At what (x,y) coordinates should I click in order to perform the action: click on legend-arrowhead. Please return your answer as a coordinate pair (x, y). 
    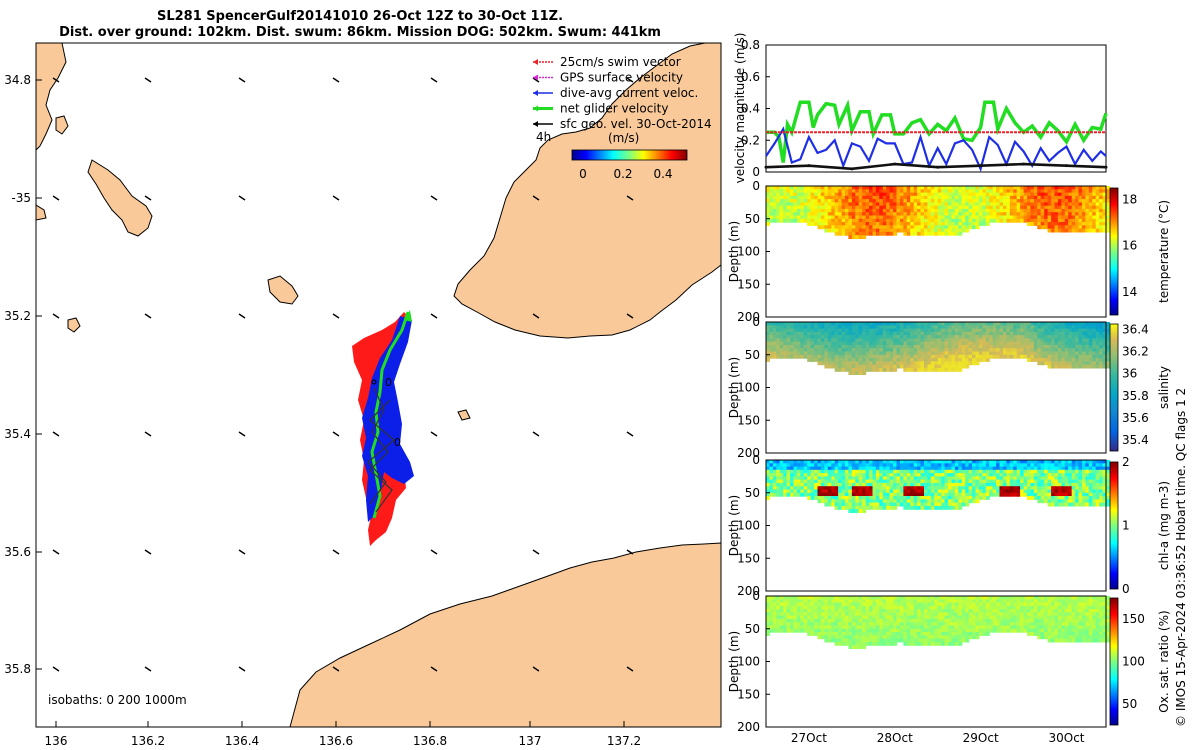
    Looking at the image, I should click on (535, 77).